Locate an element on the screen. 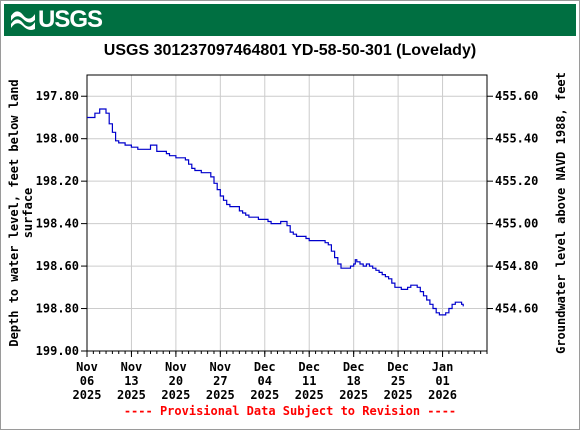 The height and width of the screenshot is (430, 580). y2-tick-label: 455.00 is located at coordinates (516, 224).